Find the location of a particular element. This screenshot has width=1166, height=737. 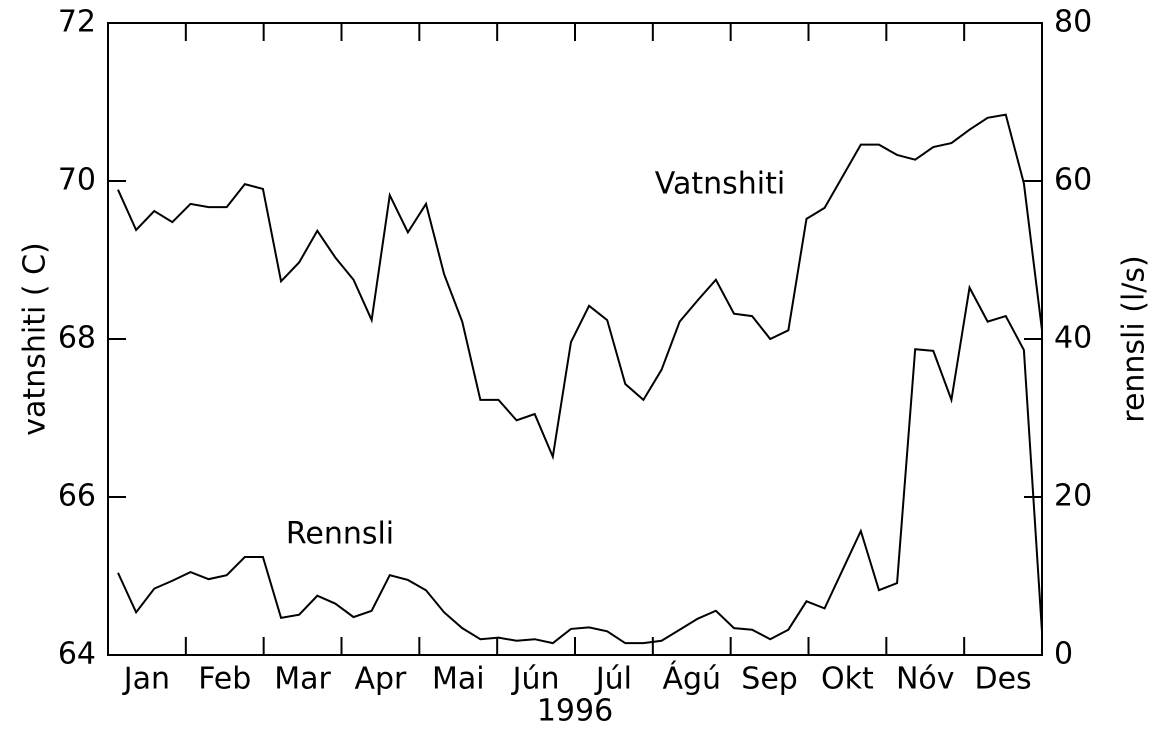

x-axis-label: 1996 is located at coordinates (575, 711).